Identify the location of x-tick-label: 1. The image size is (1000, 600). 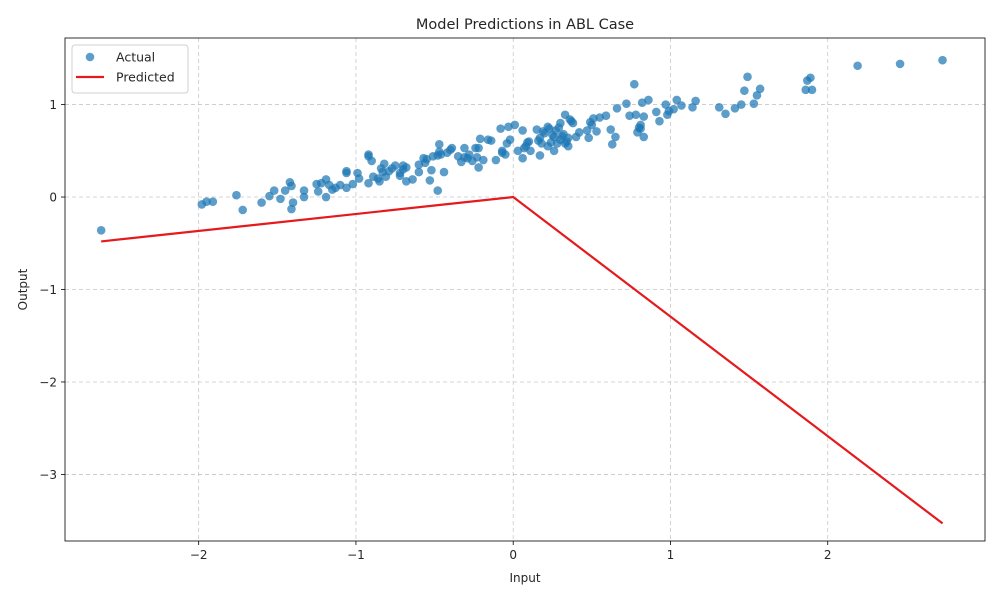
(671, 555).